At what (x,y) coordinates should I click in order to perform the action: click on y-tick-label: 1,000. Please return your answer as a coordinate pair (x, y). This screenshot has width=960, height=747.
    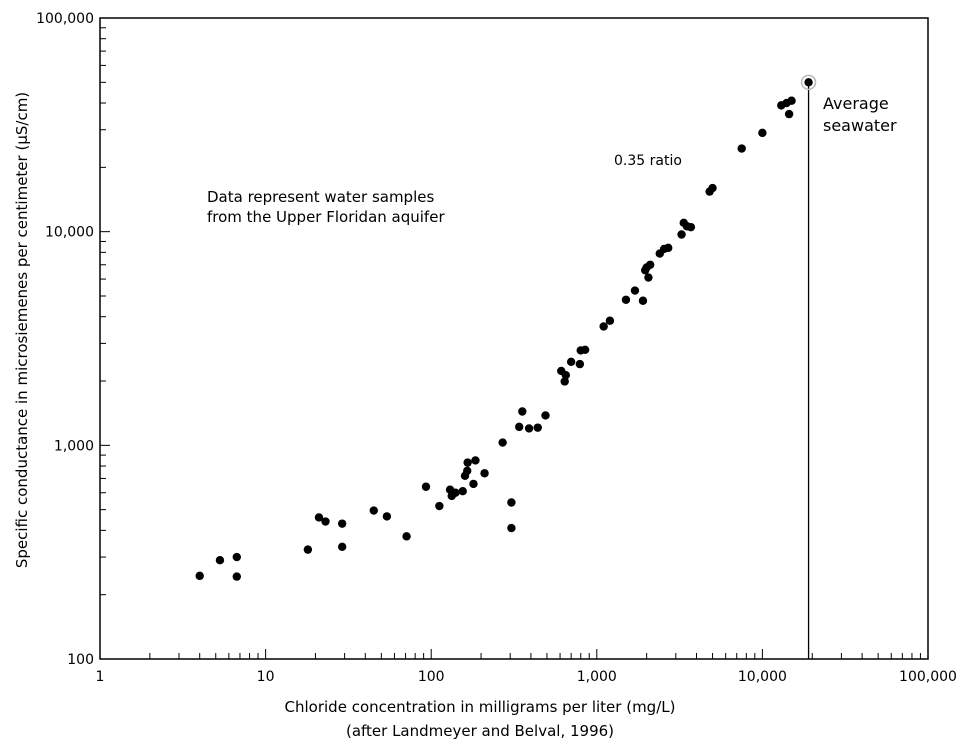
    Looking at the image, I should click on (74, 446).